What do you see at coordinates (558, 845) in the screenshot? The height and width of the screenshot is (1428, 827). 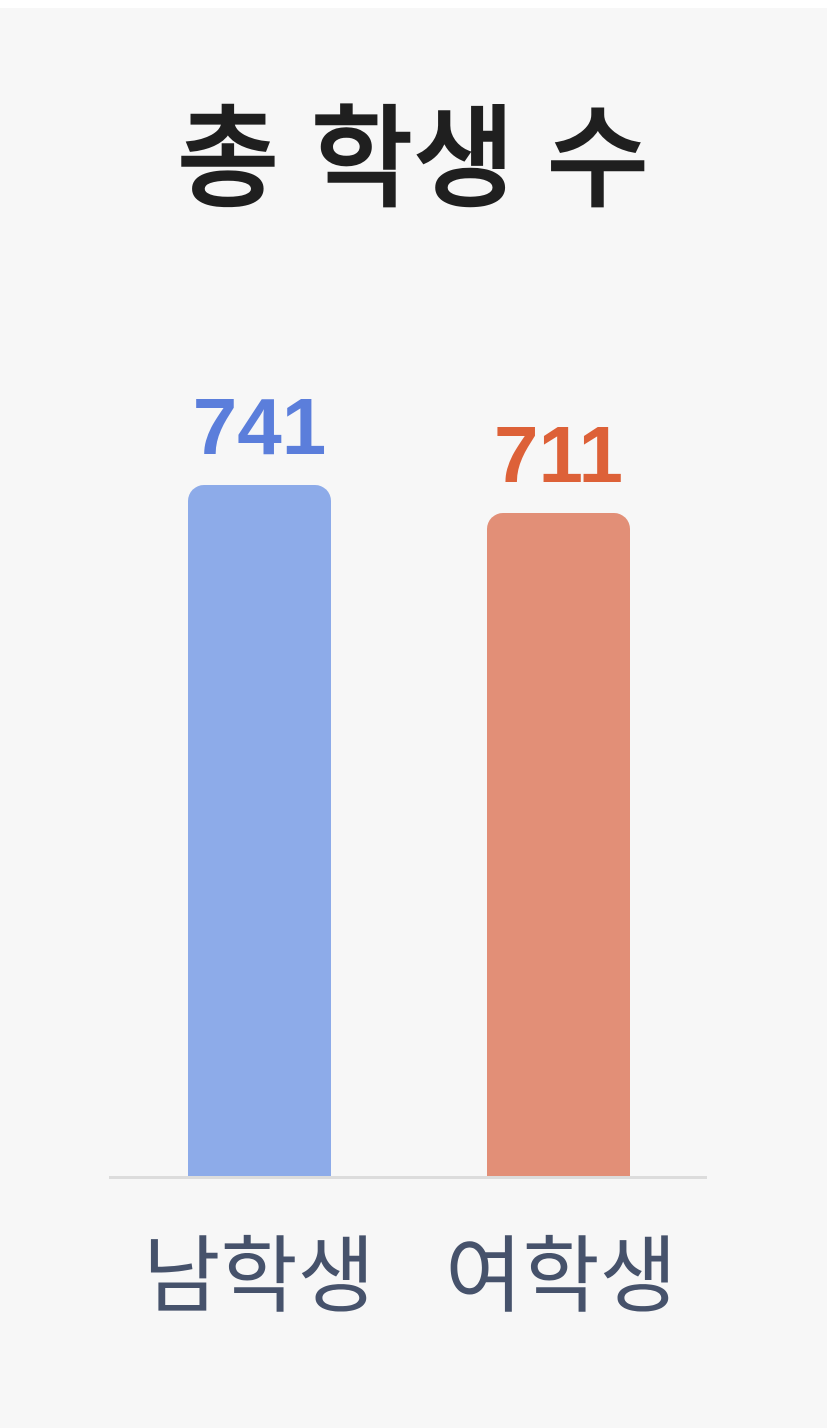 I see `bar-female` at bounding box center [558, 845].